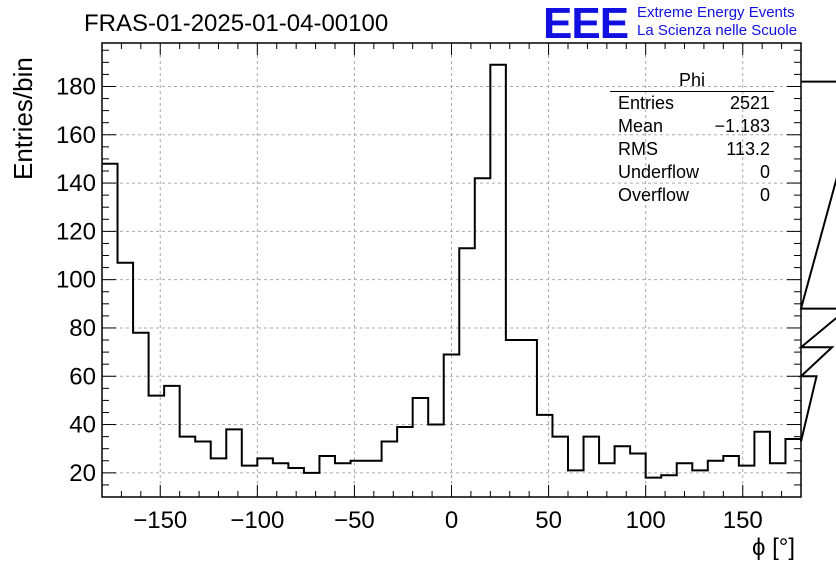  What do you see at coordinates (692, 195) in the screenshot?
I see `stats-row-overflow: Overflow 0` at bounding box center [692, 195].